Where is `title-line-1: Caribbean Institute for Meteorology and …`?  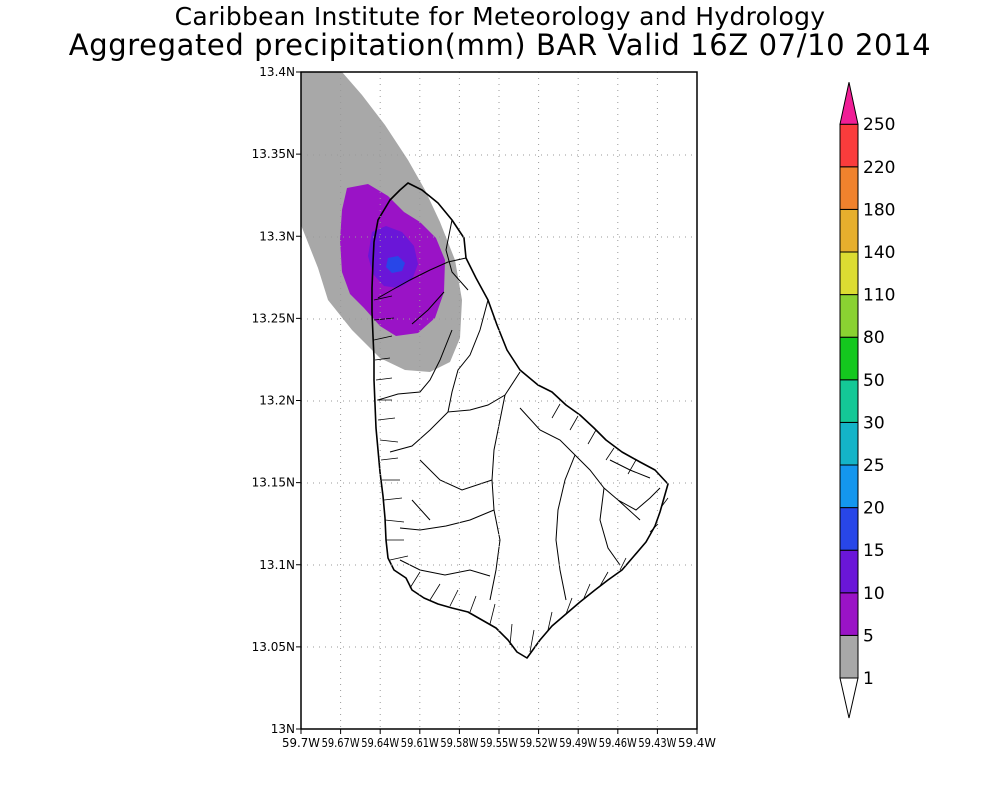 title-line-1: Caribbean Institute for Meteorology and … is located at coordinates (500, 16).